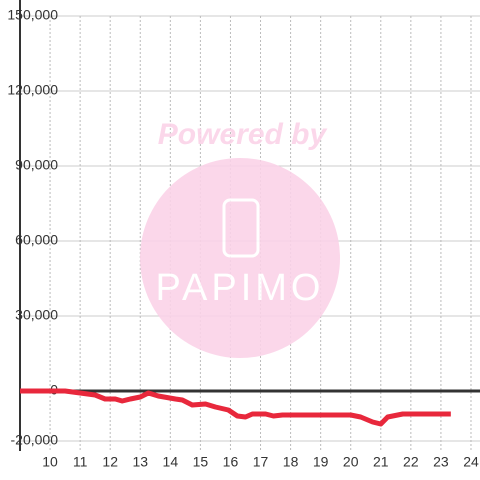  Describe the element at coordinates (35, 440) in the screenshot. I see `y-tick-label: -20,000` at that location.